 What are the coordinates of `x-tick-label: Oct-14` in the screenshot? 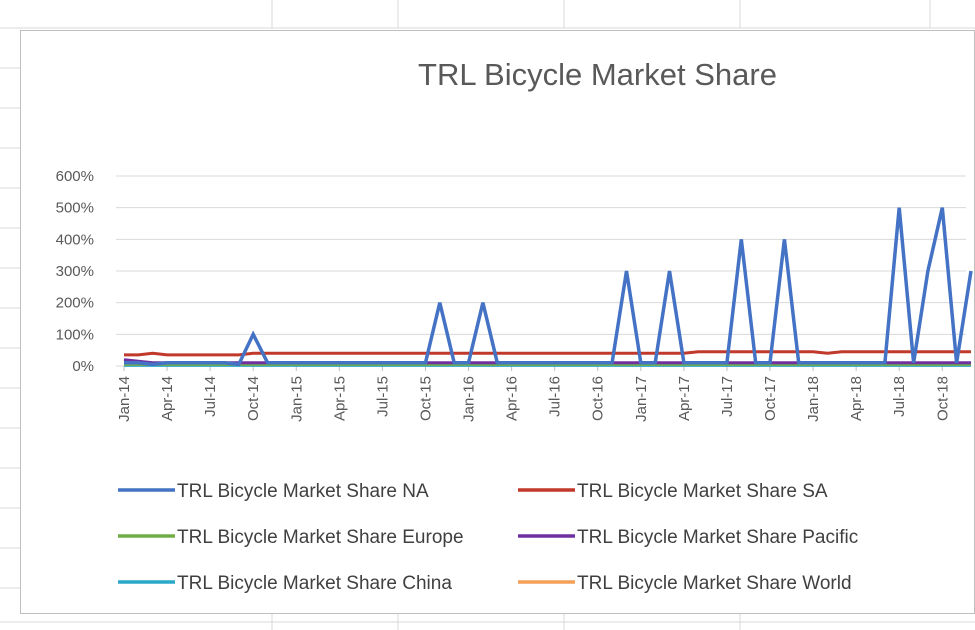 It's located at (253, 398).